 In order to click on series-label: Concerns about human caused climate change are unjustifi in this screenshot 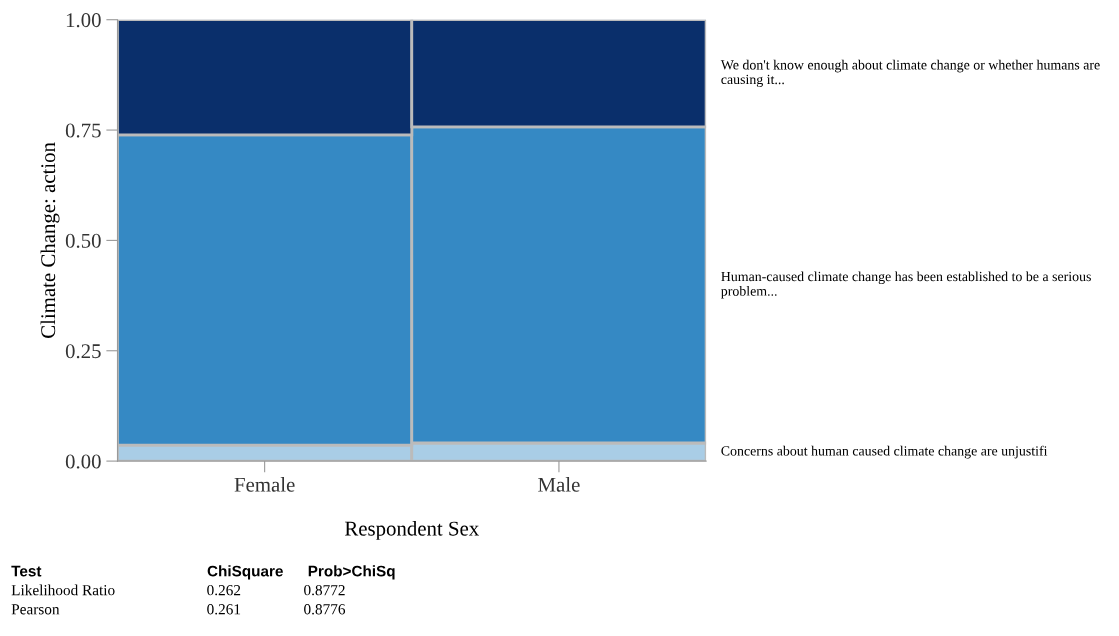, I will do `click(884, 452)`.